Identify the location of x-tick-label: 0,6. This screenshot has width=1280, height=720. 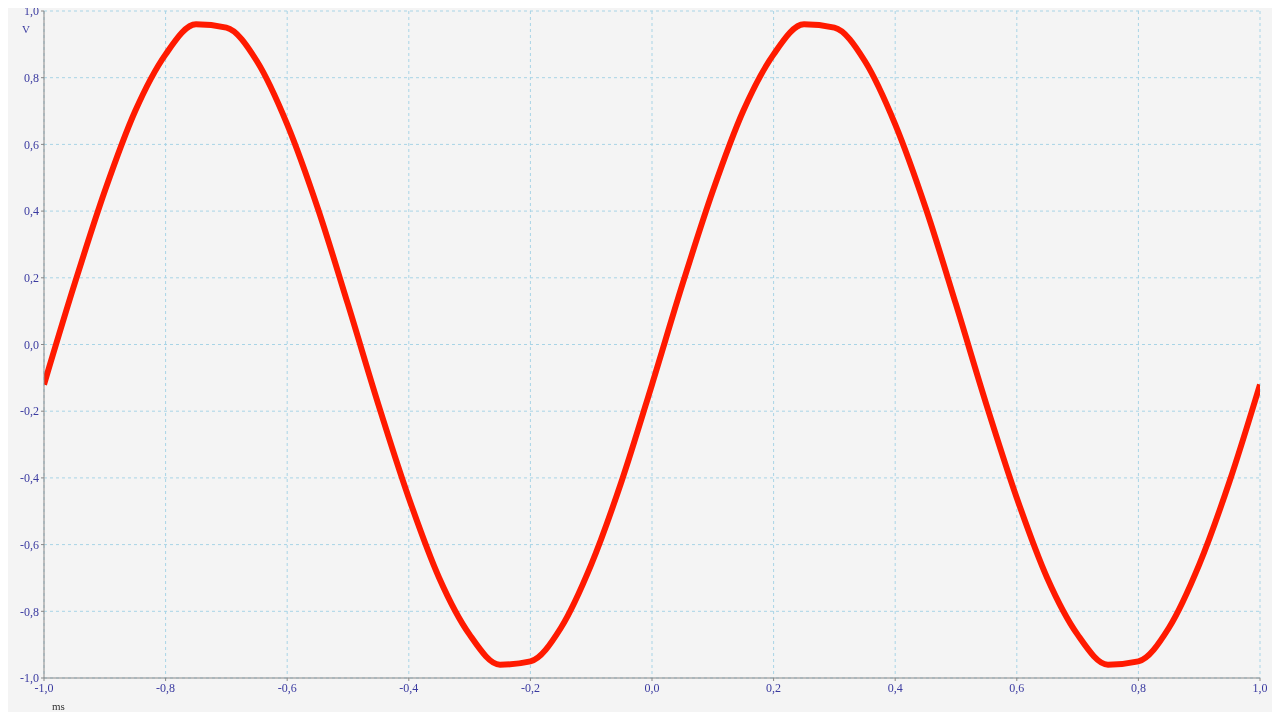
(1017, 687).